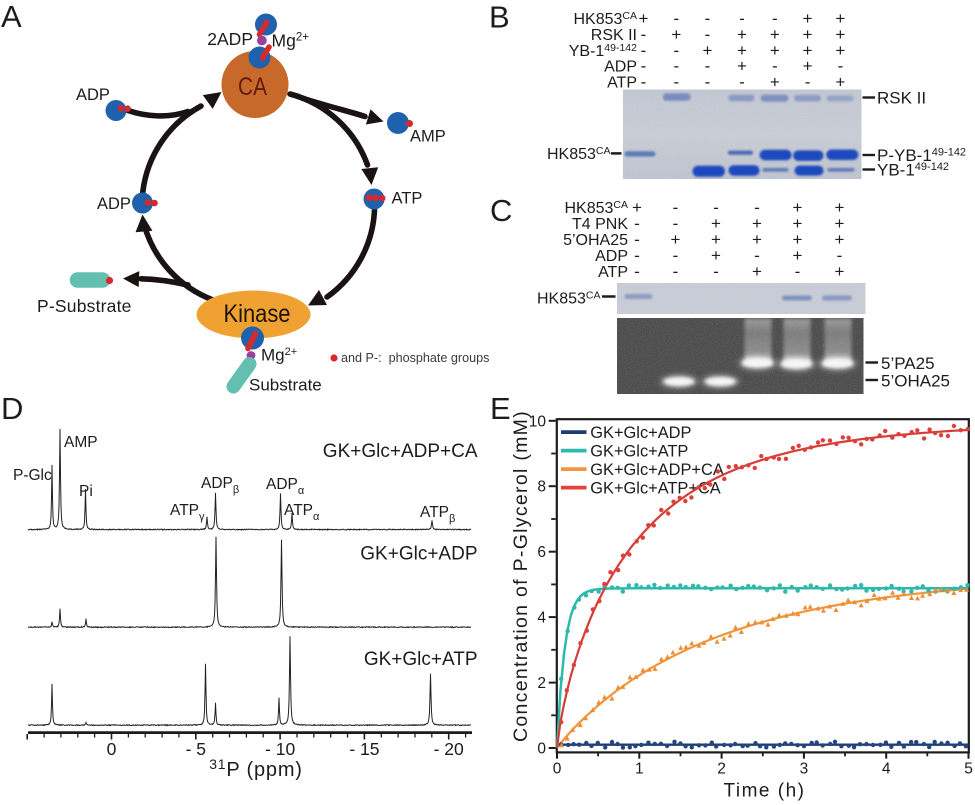 The image size is (975, 805). I want to click on svg-text: 5’OHA25, so click(595, 240).